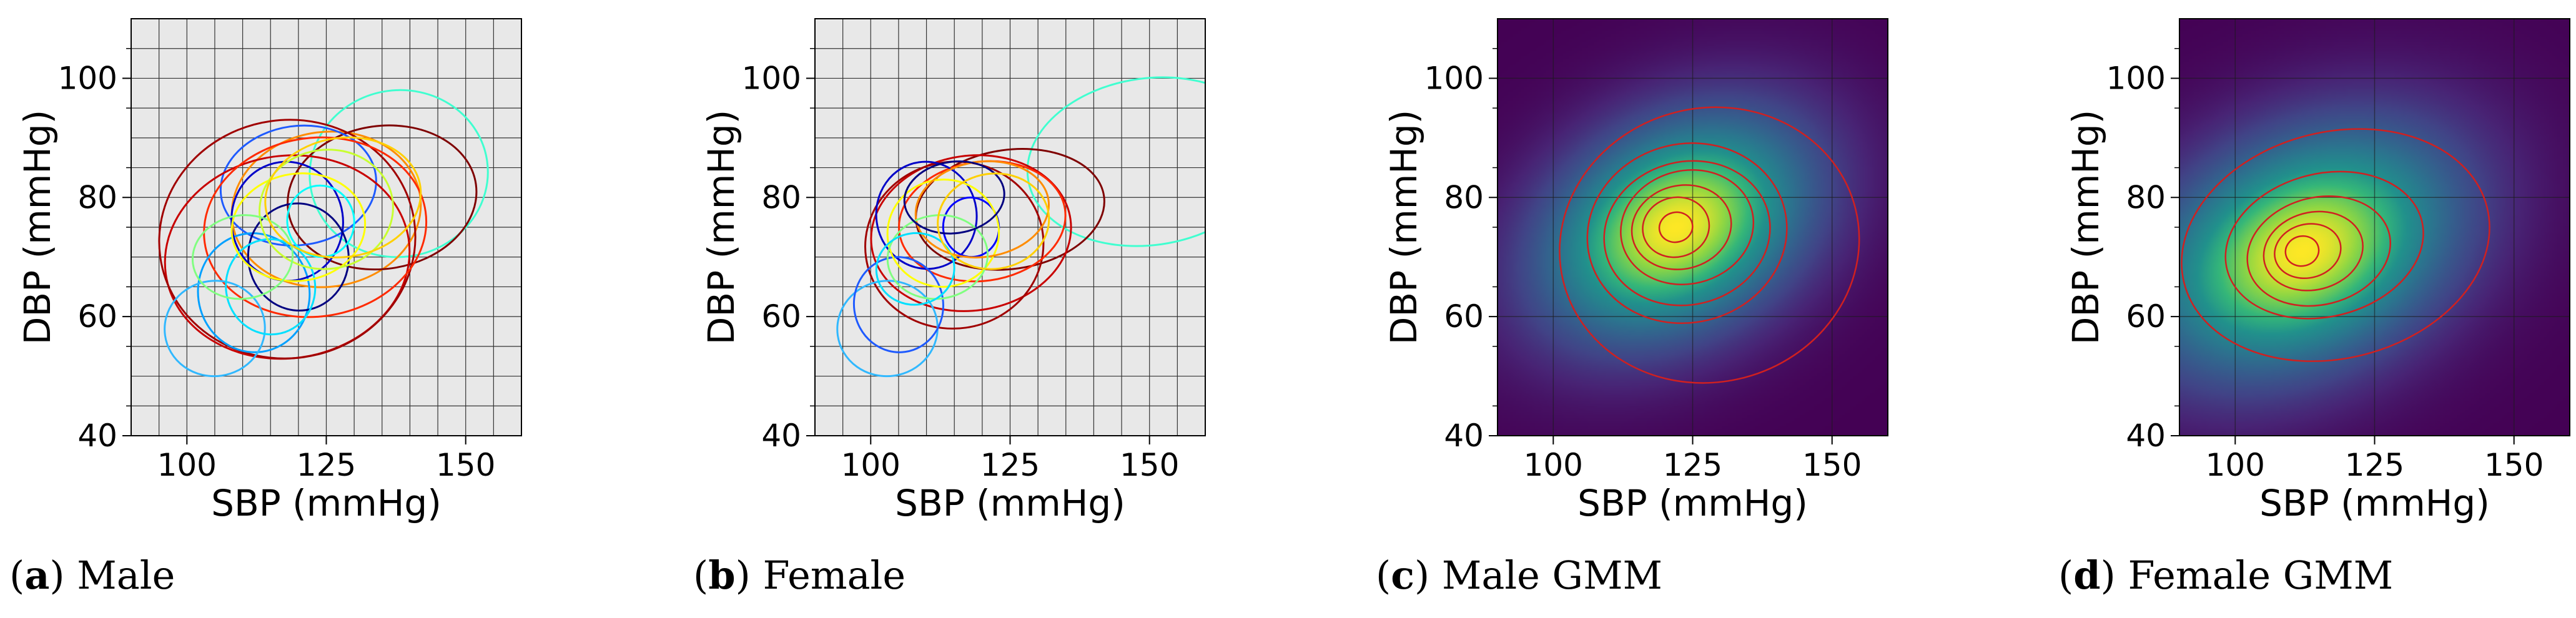 The image size is (2576, 618). What do you see at coordinates (2087, 575) in the screenshot?
I see `caption-d-letter: d` at bounding box center [2087, 575].